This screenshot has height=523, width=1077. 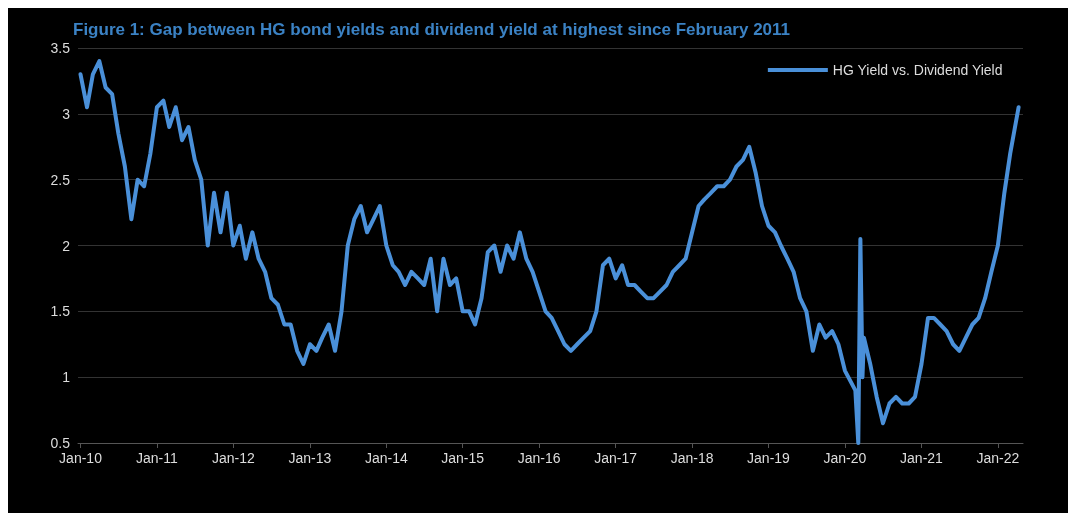 What do you see at coordinates (60, 179) in the screenshot?
I see `y-tick-label: 2.5` at bounding box center [60, 179].